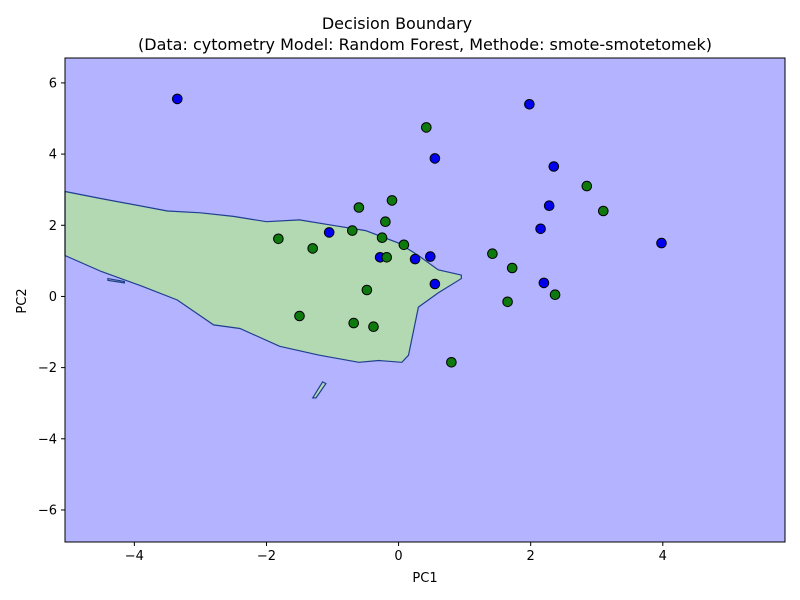 This screenshot has height=600, width=800. I want to click on y-tick-label: 2, so click(53, 226).